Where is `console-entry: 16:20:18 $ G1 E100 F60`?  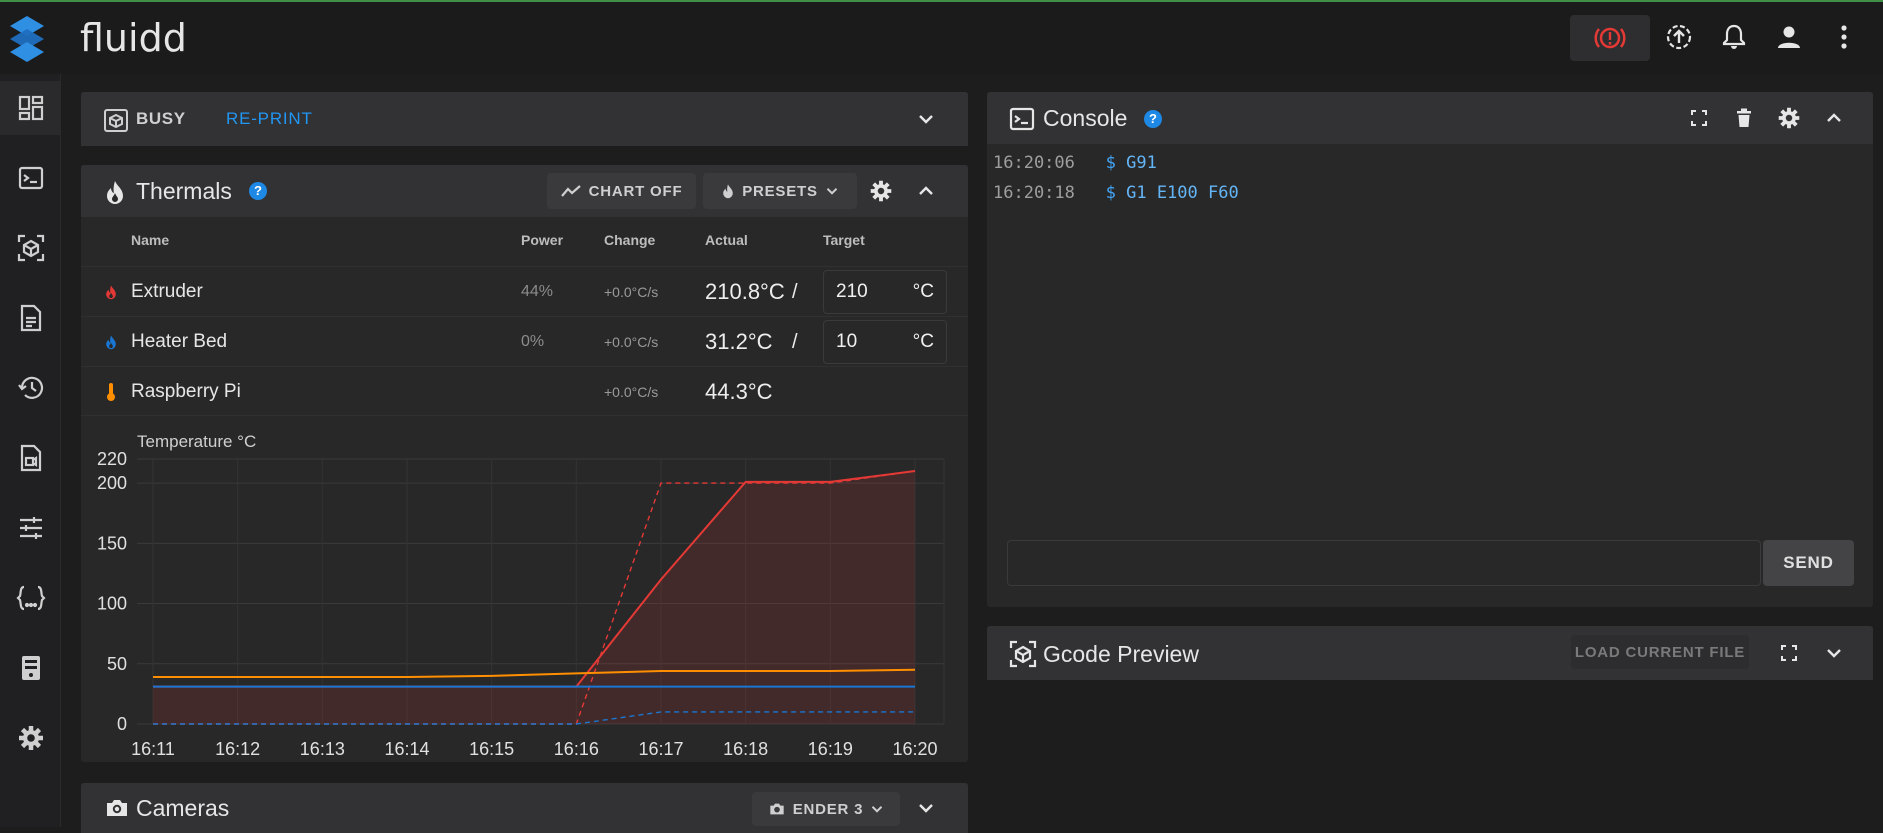 console-entry: 16:20:18 $ G1 E100 F60 is located at coordinates (1116, 193).